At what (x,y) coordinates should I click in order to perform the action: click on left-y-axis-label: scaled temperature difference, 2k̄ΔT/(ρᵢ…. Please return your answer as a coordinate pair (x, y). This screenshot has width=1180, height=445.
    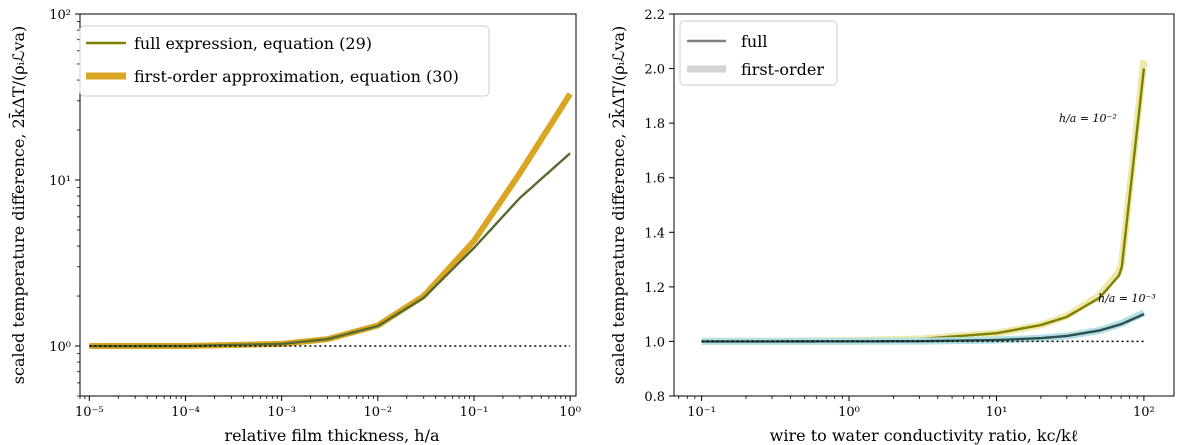
    Looking at the image, I should click on (17, 205).